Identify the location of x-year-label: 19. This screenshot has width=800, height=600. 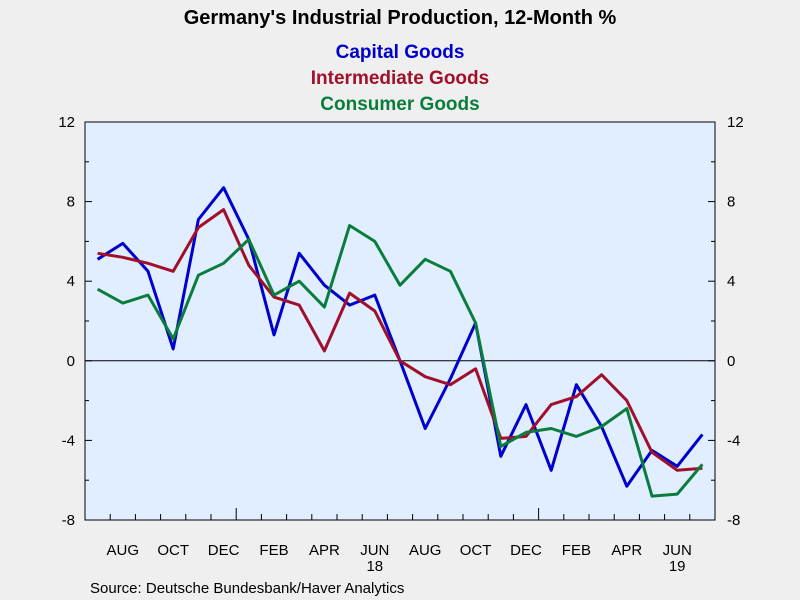
(677, 566).